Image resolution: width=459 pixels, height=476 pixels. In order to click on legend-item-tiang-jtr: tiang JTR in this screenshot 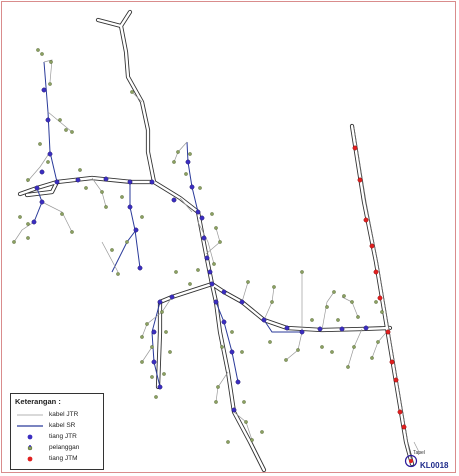, I will do `click(59, 437)`.